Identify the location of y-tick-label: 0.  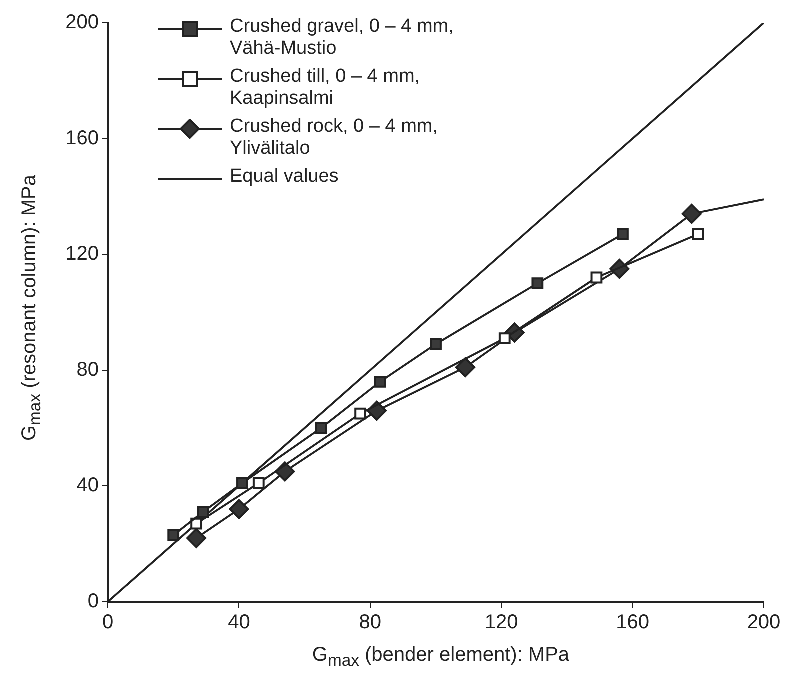
(93, 601).